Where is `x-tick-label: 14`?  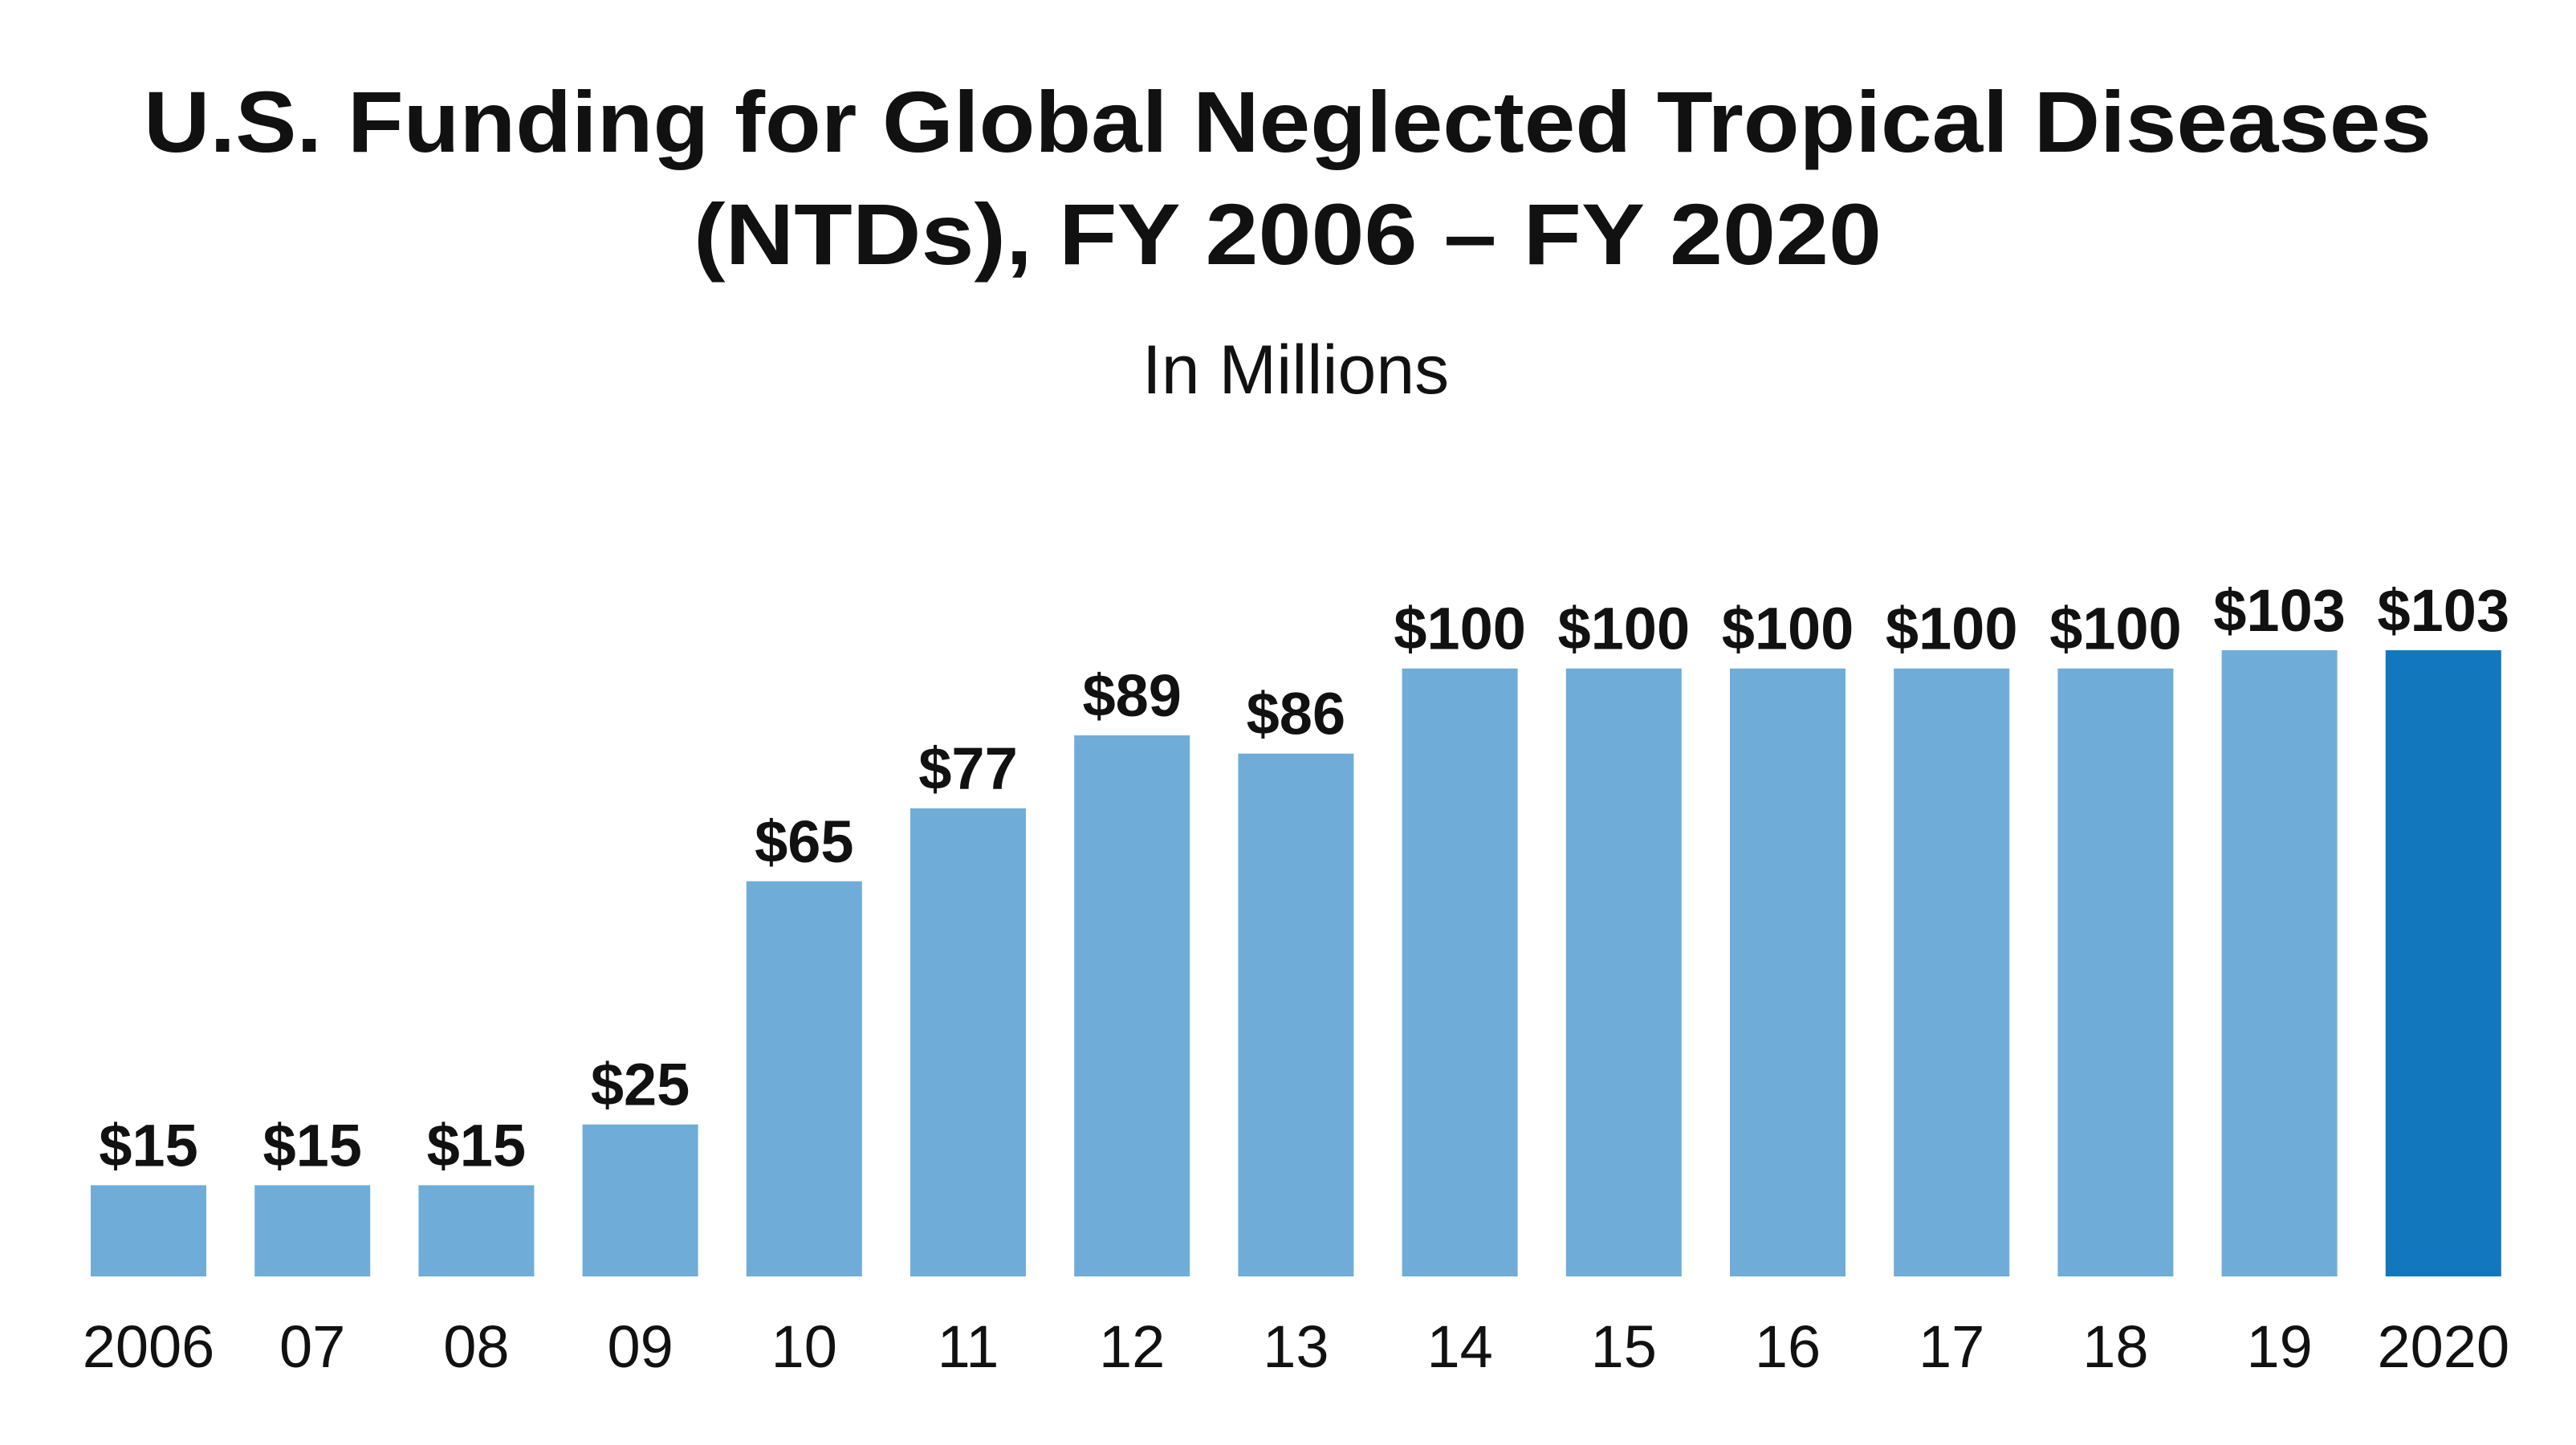 x-tick-label: 14 is located at coordinates (1459, 1346).